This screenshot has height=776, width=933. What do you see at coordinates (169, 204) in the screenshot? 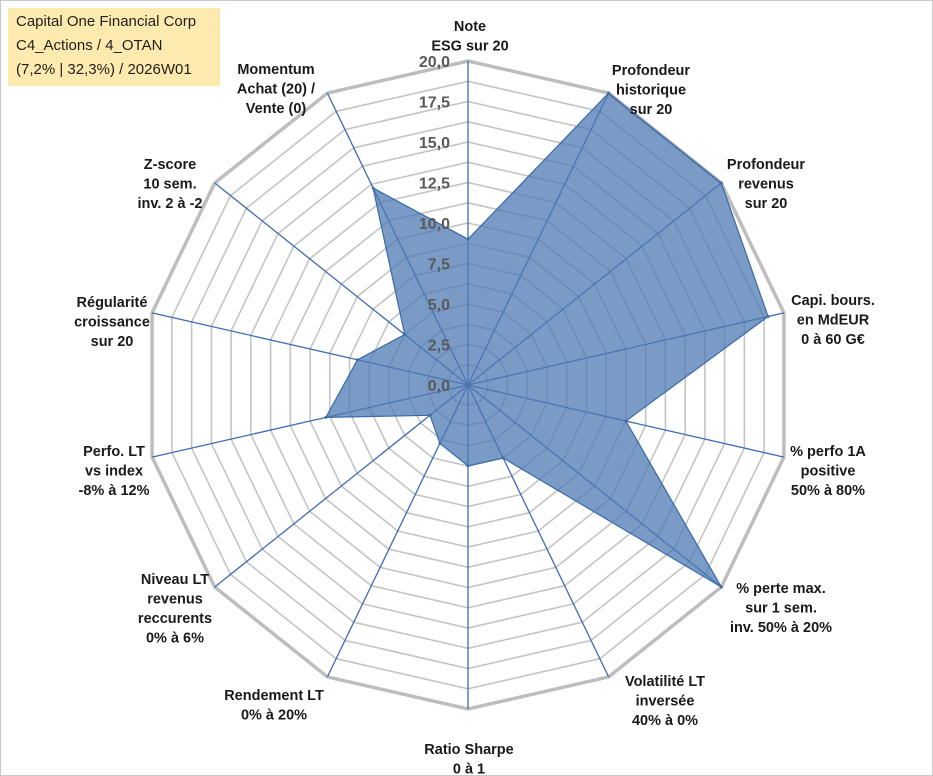
I see `axis-label-line: inv. 2 à -2` at bounding box center [169, 204].